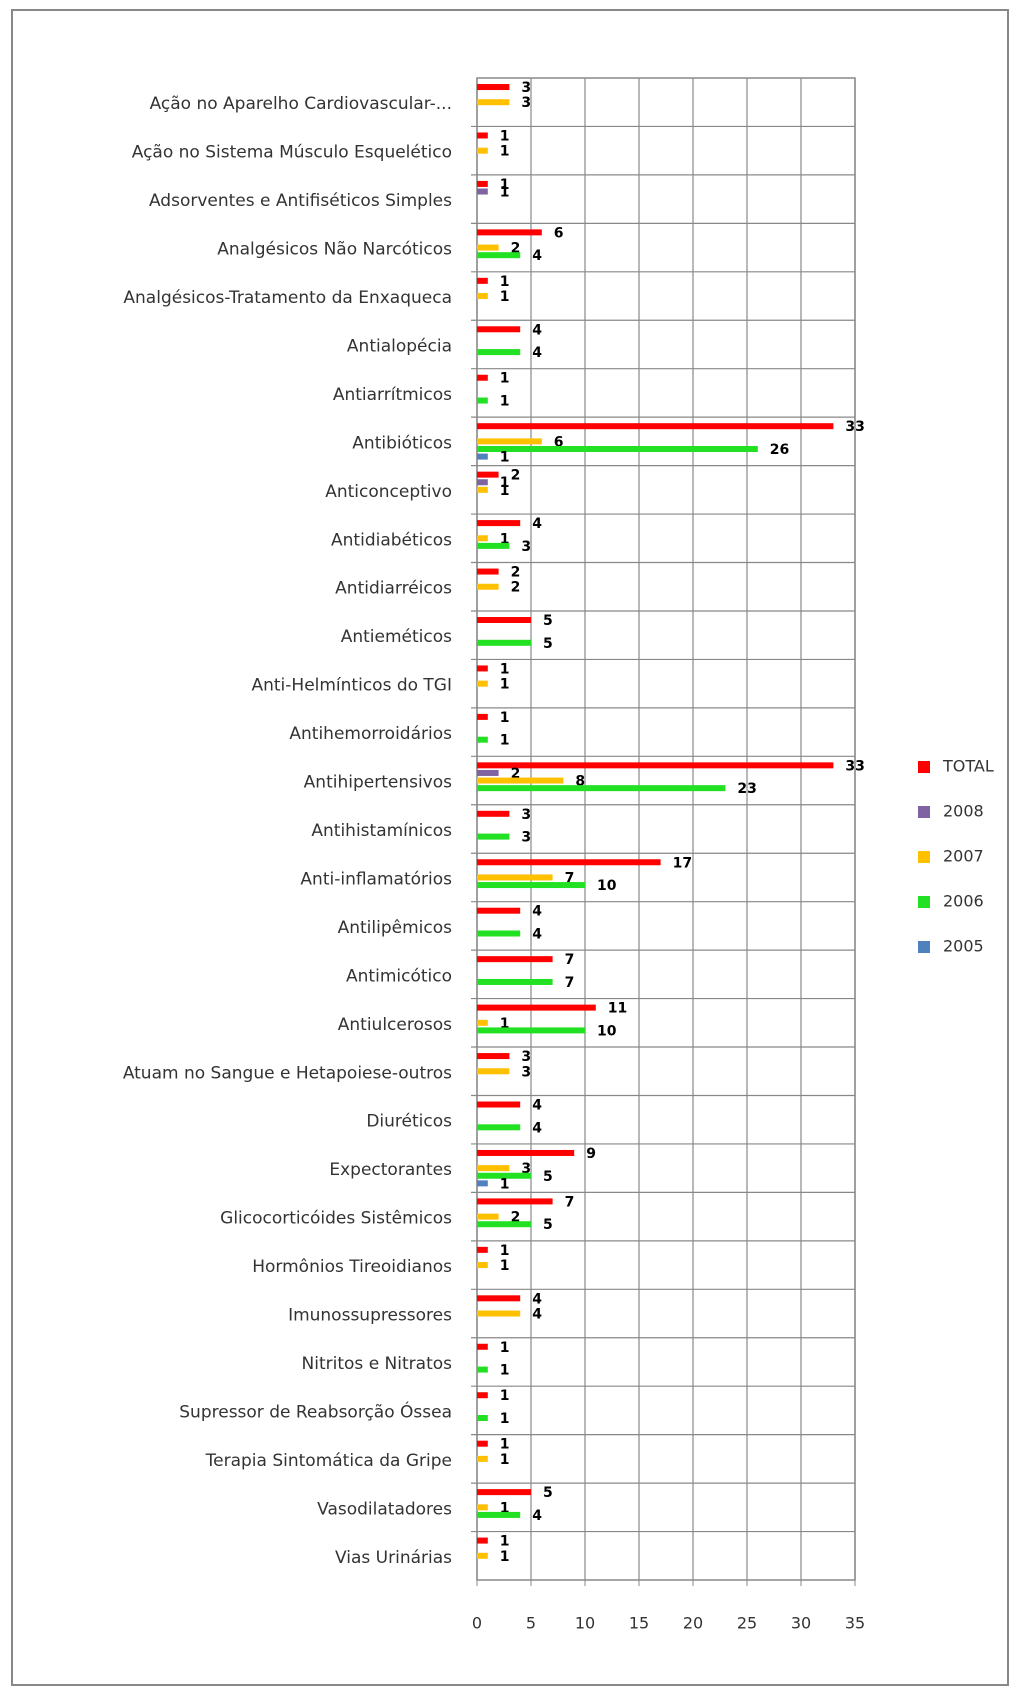  What do you see at coordinates (548, 1177) in the screenshot?
I see `value-label: 5` at bounding box center [548, 1177].